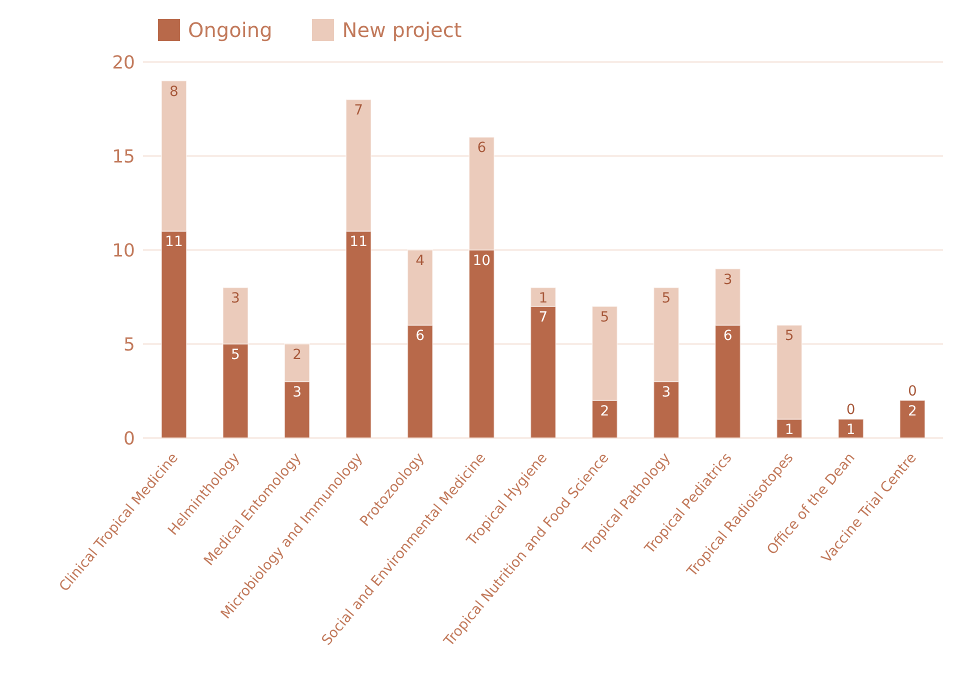 This screenshot has height=700, width=963. What do you see at coordinates (129, 345) in the screenshot?
I see `y-tick-label: 5` at bounding box center [129, 345].